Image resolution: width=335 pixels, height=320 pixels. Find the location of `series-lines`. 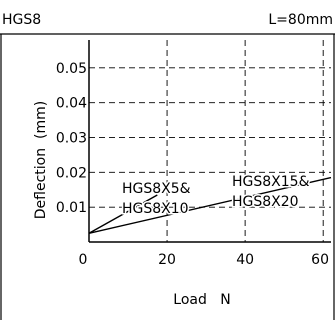

series-lines is located at coordinates (210, 205).